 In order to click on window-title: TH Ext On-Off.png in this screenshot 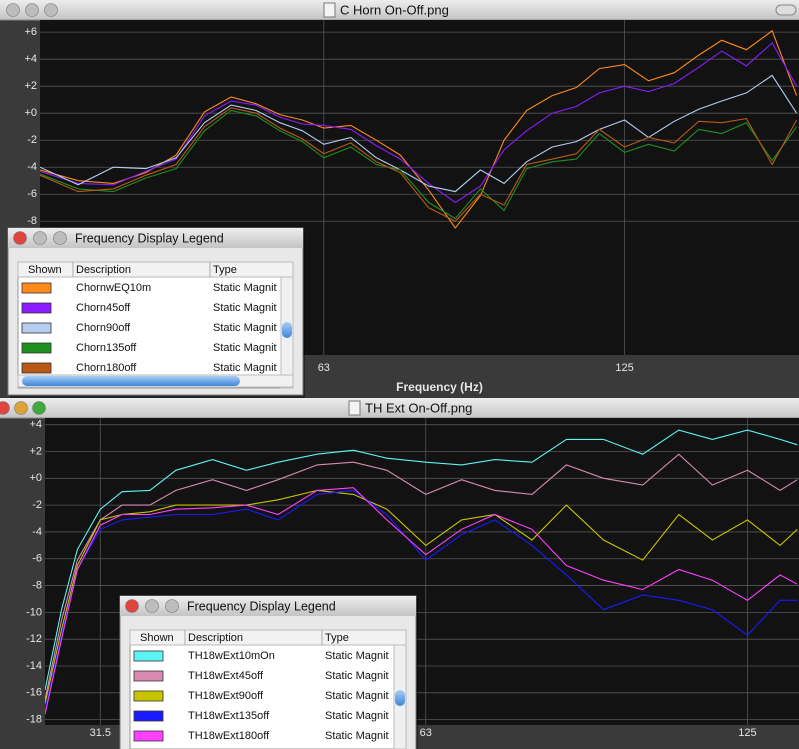, I will do `click(418, 407)`.